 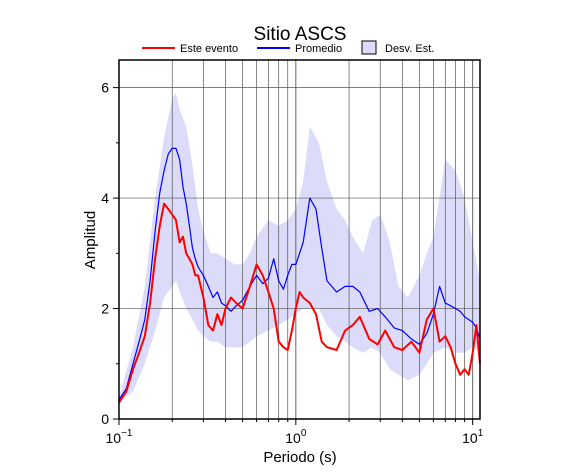 What do you see at coordinates (209, 49) in the screenshot?
I see `legend-label-este-evento: Este evento` at bounding box center [209, 49].